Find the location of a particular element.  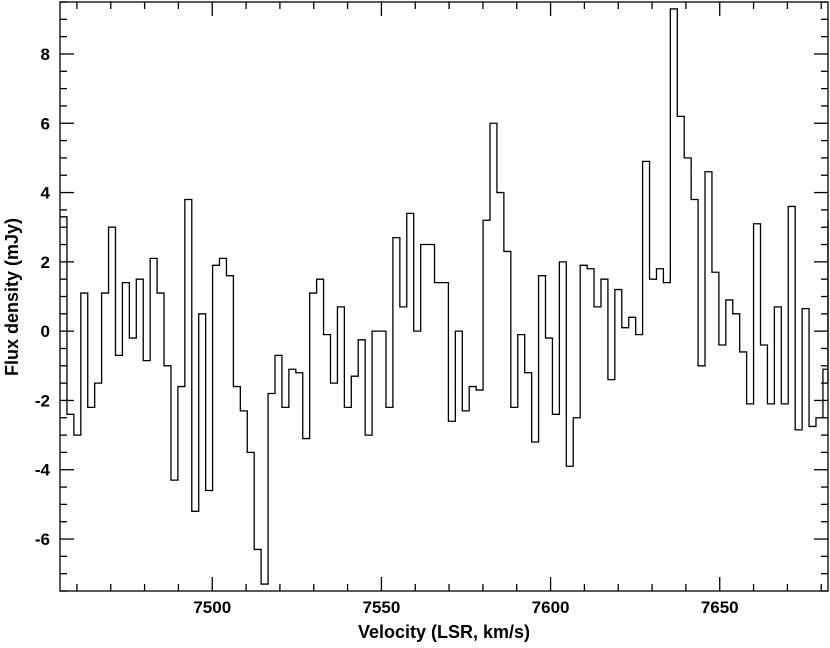

x-tick-label: 7550 is located at coordinates (381, 607).